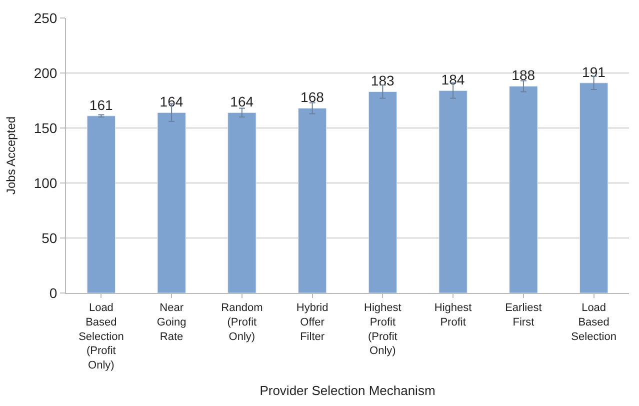  I want to click on data-label: 184, so click(453, 80).